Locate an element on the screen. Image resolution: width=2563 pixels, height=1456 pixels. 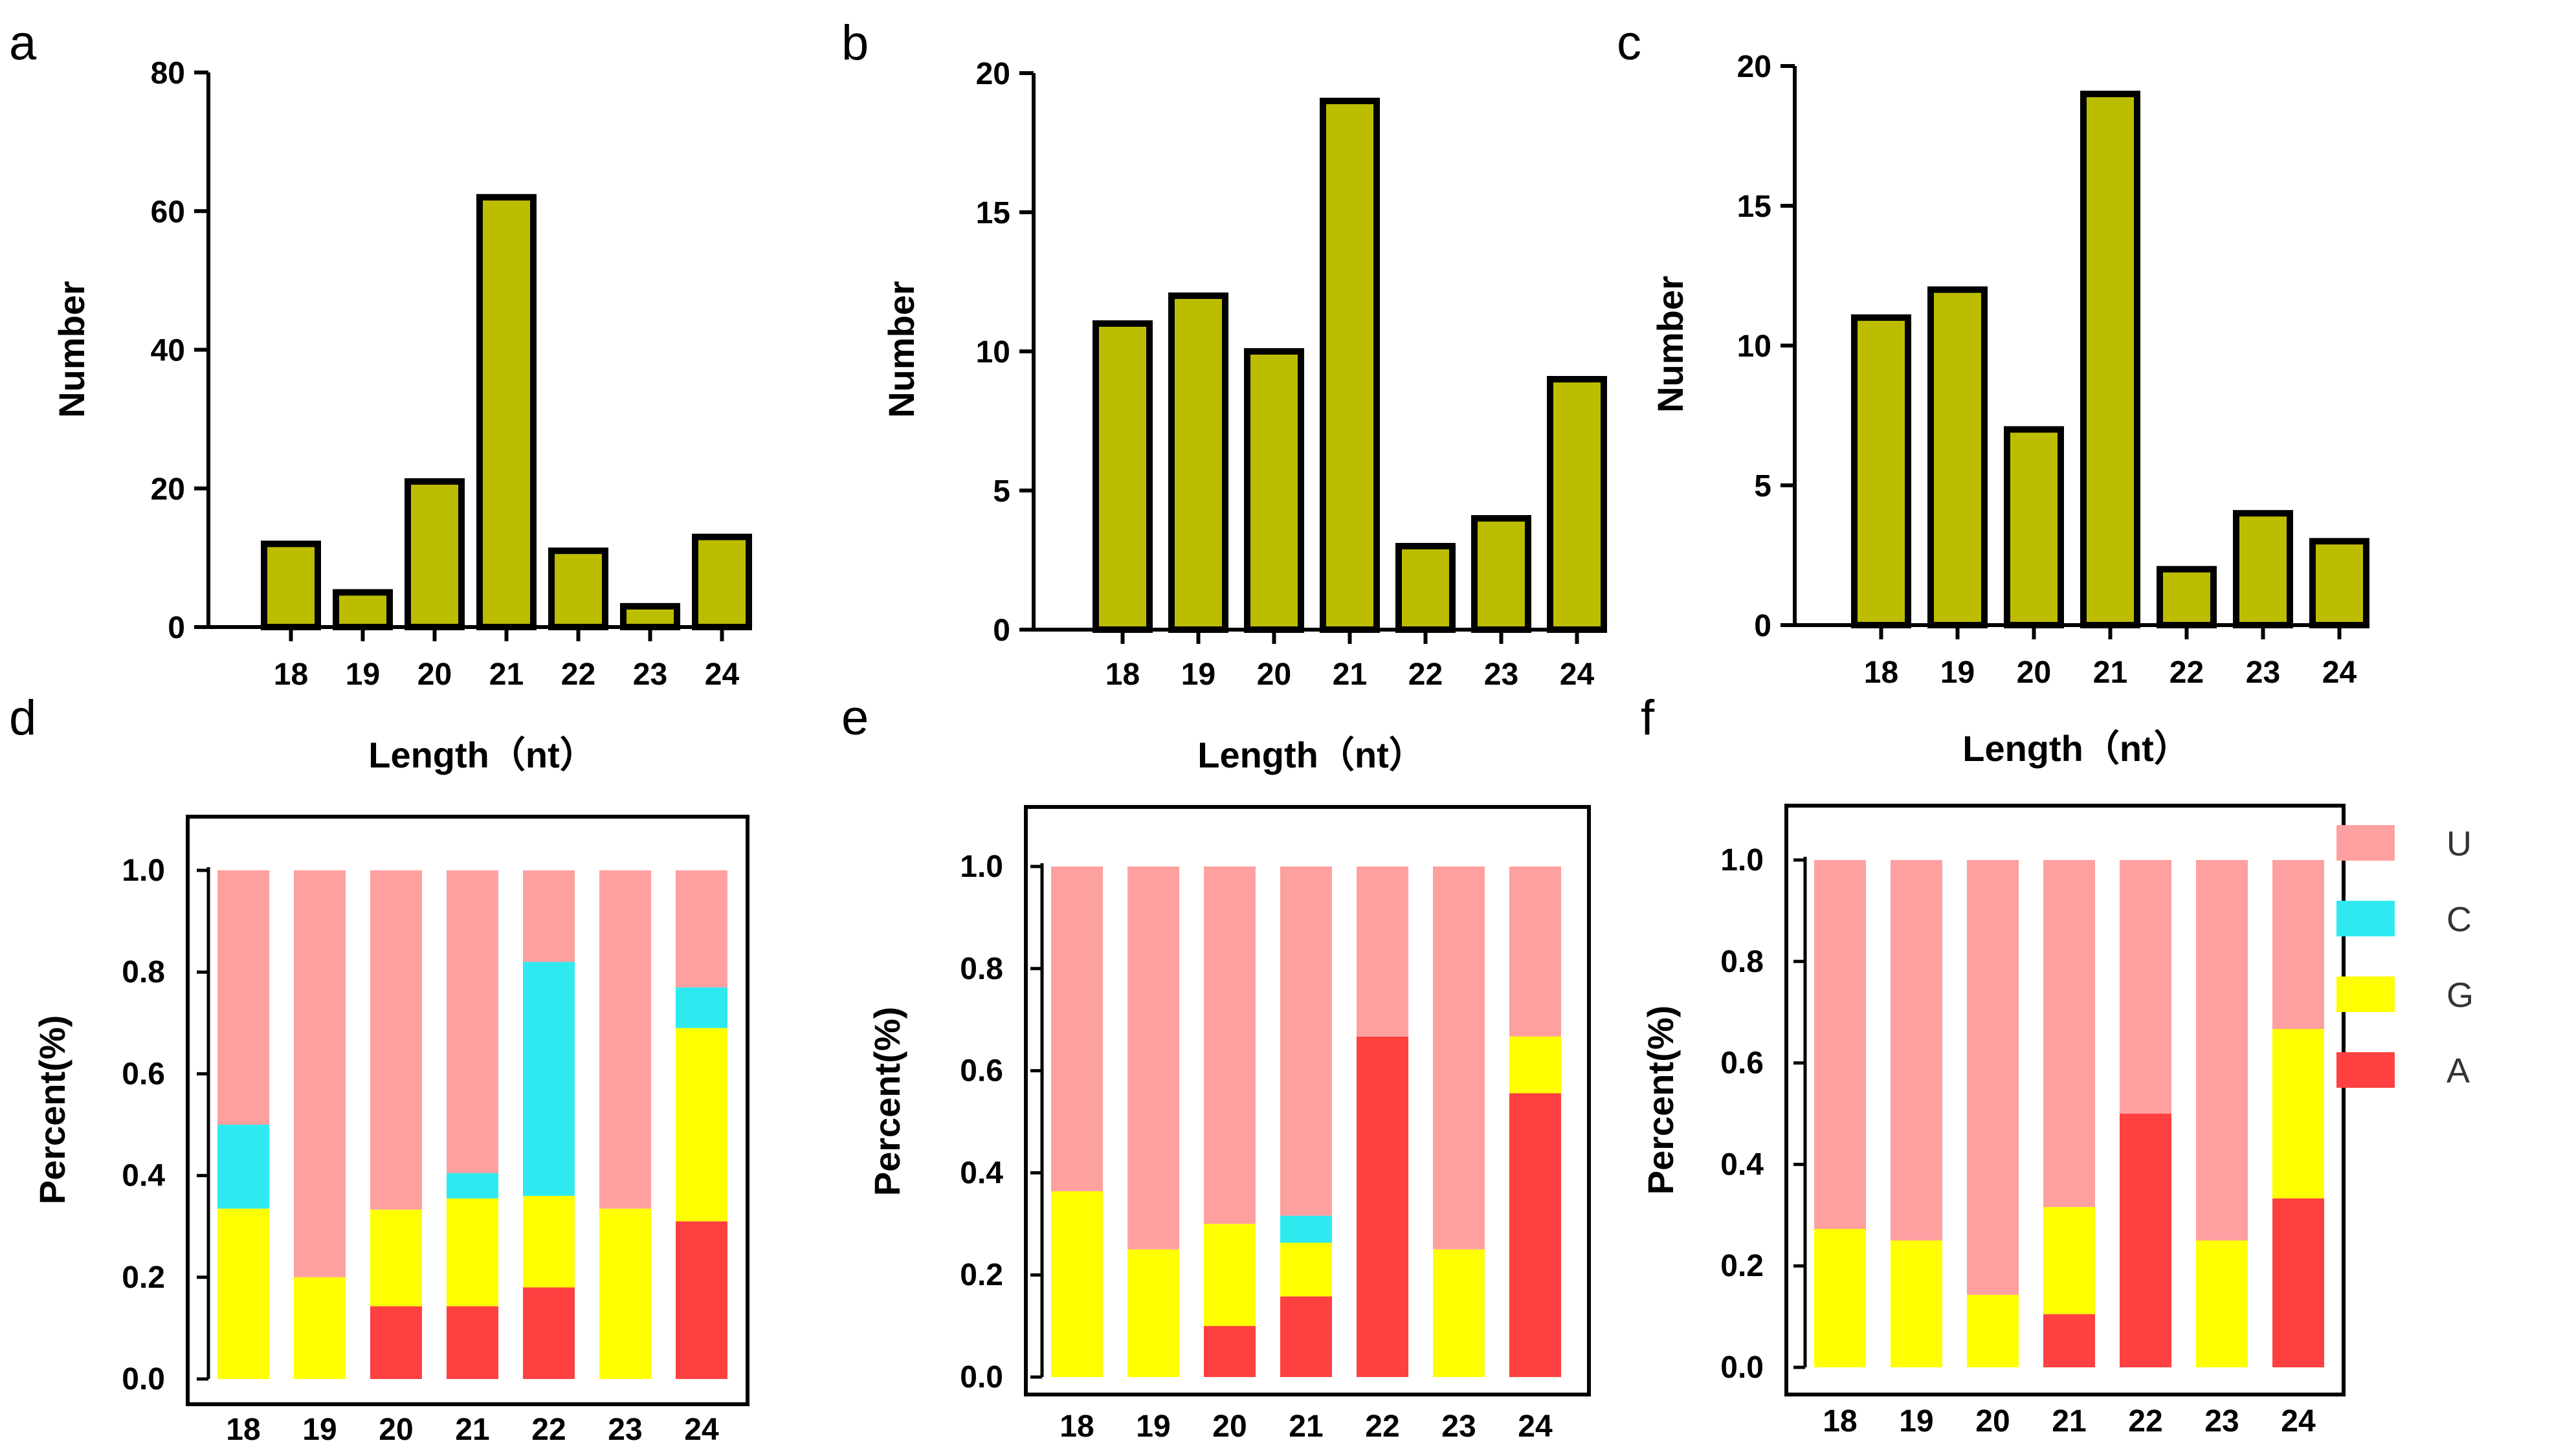
chart-e-x-tick-label: 20 is located at coordinates (1229, 1426).